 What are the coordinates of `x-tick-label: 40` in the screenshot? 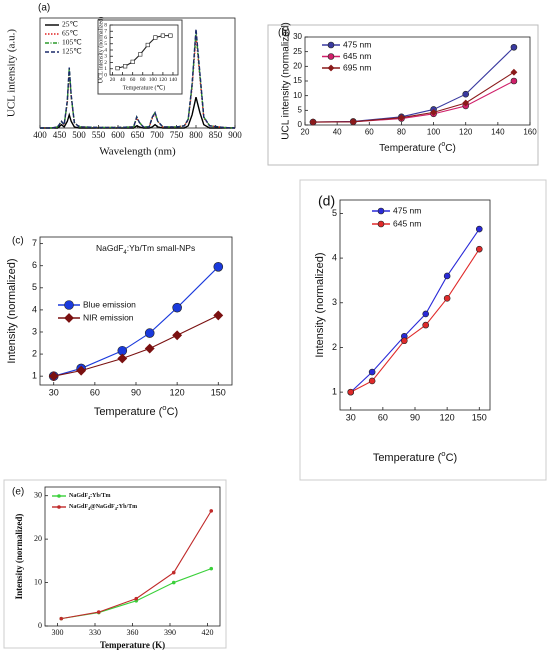 It's located at (123, 80).